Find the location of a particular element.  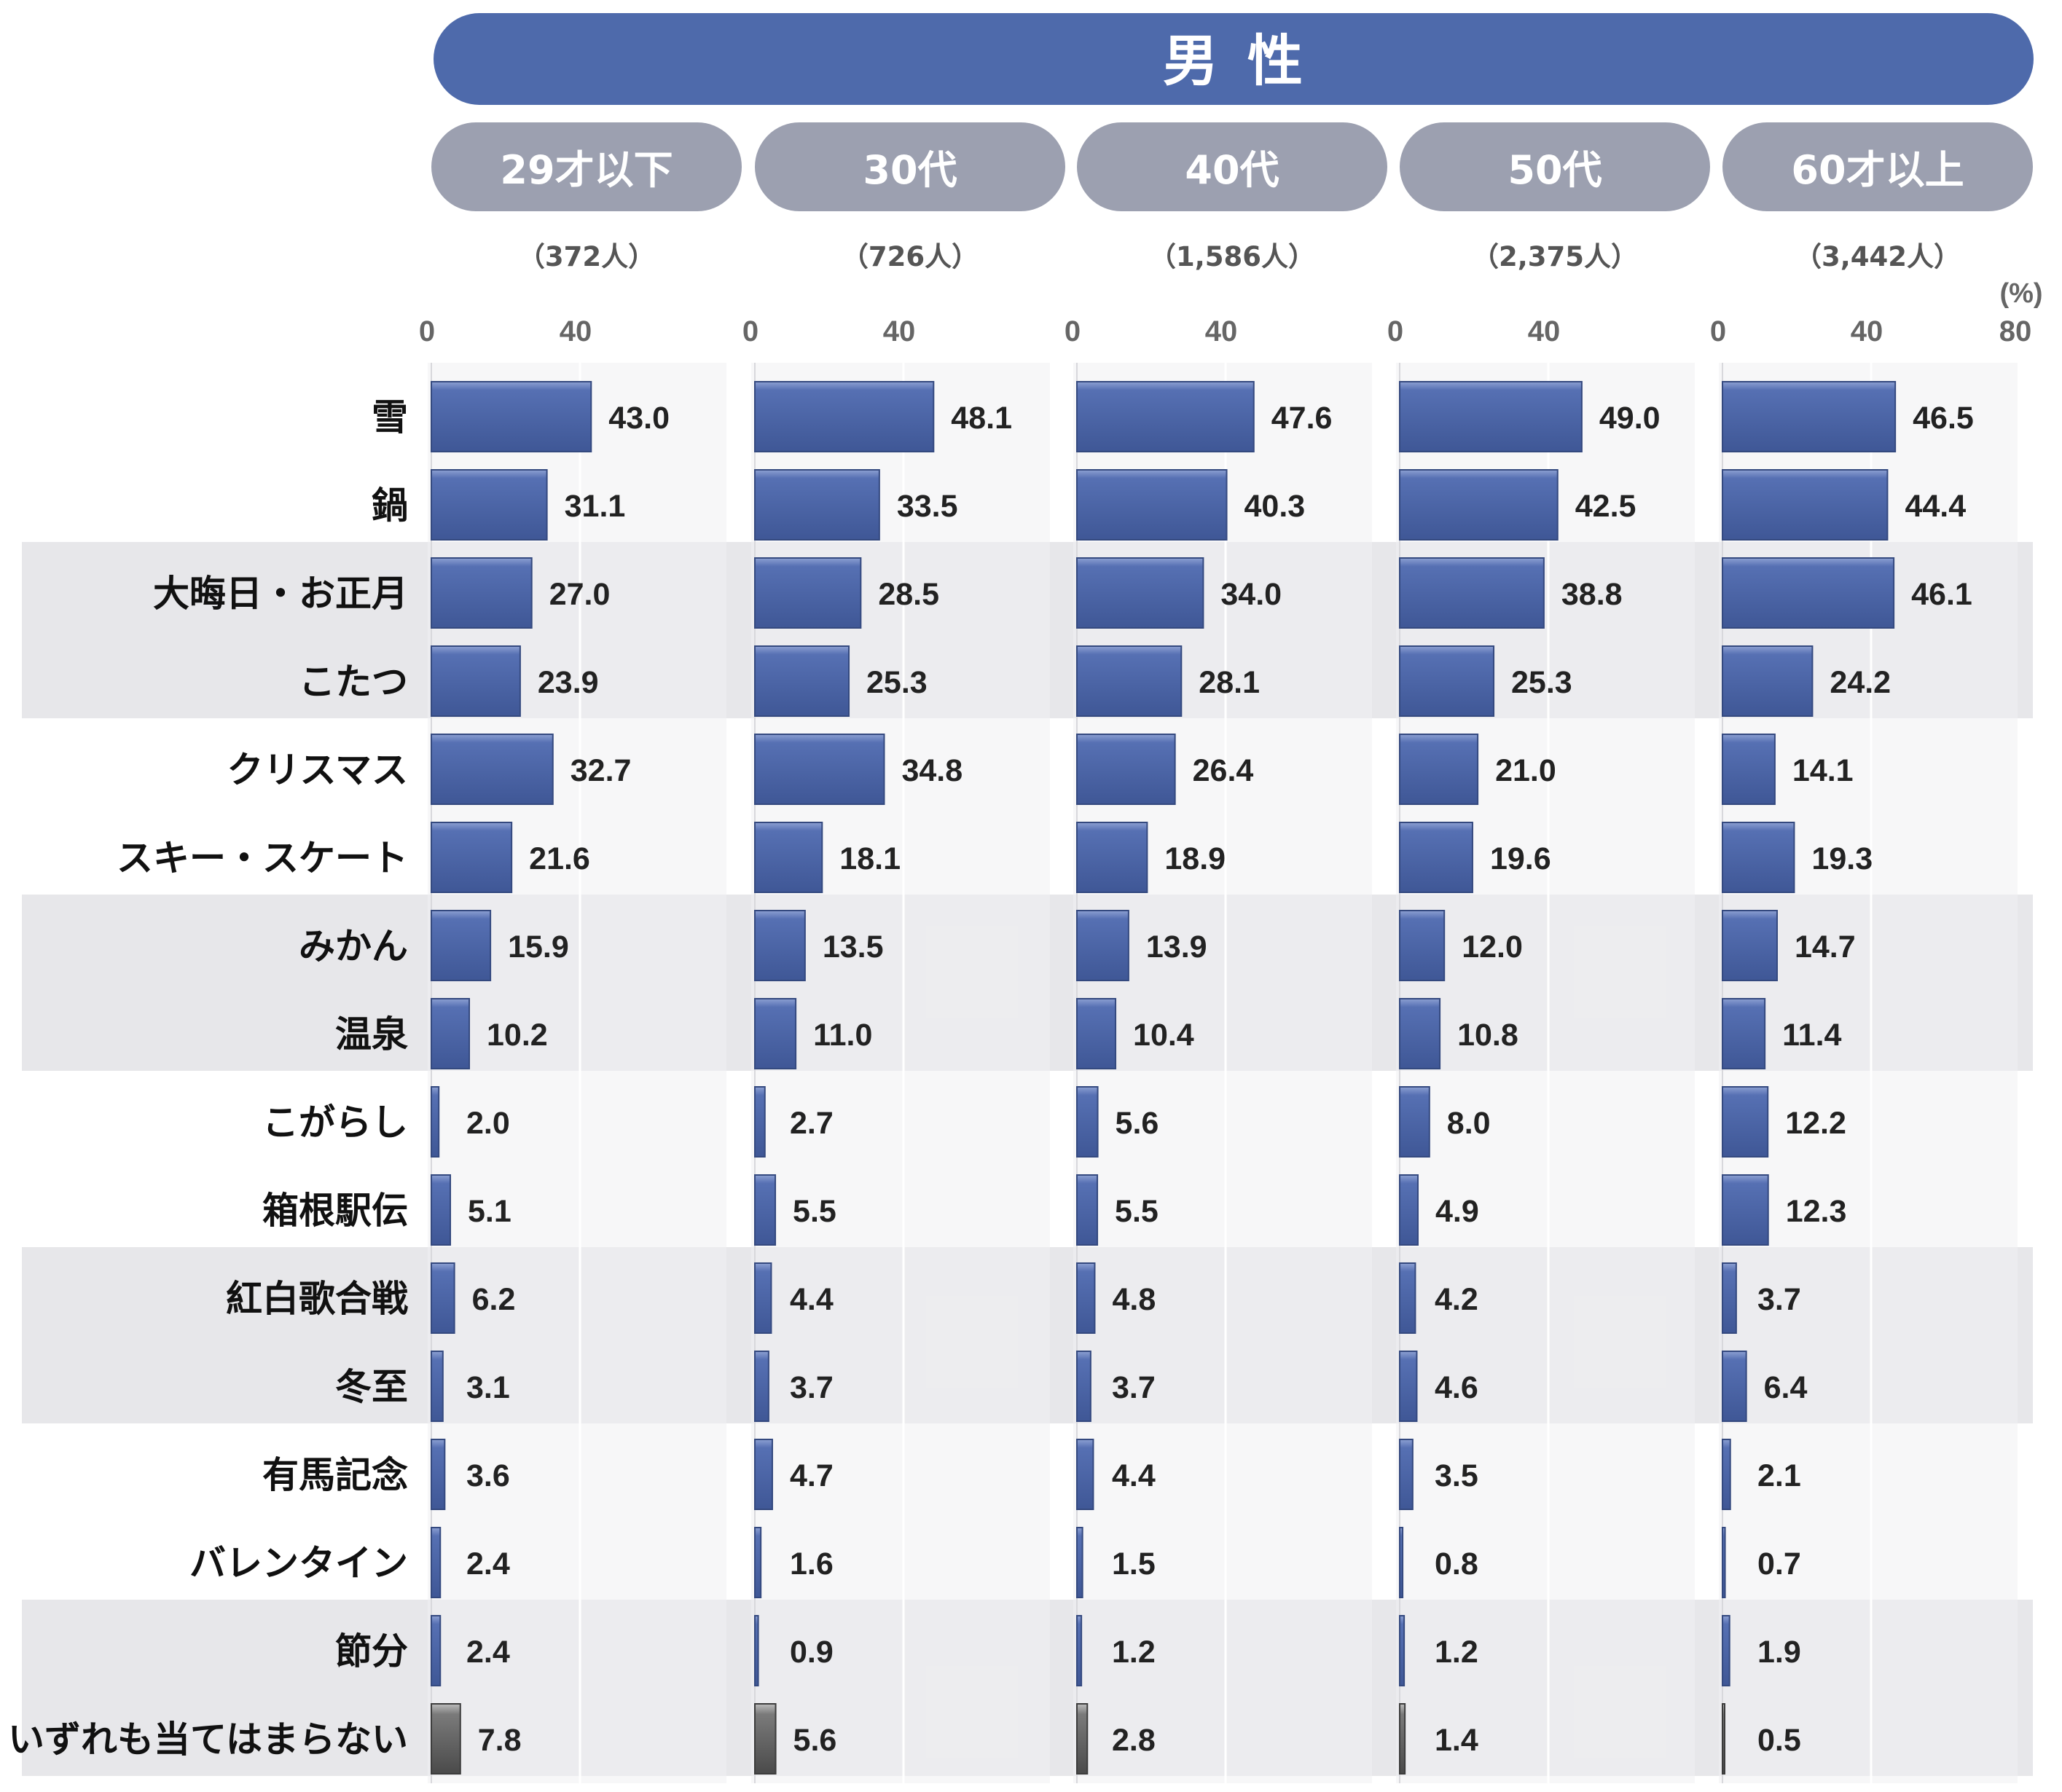

category-label: 鍋 is located at coordinates (390, 506).